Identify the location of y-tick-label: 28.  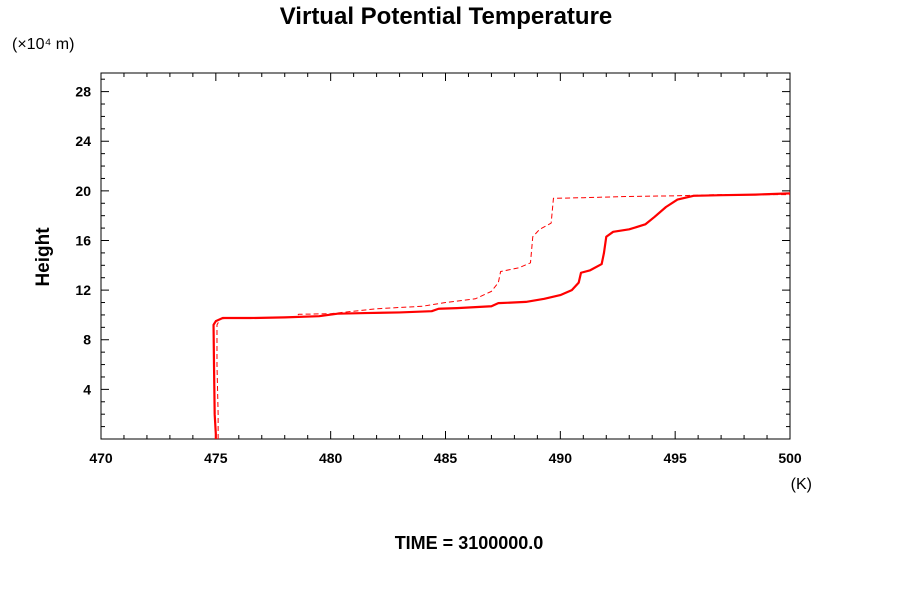
(83, 92).